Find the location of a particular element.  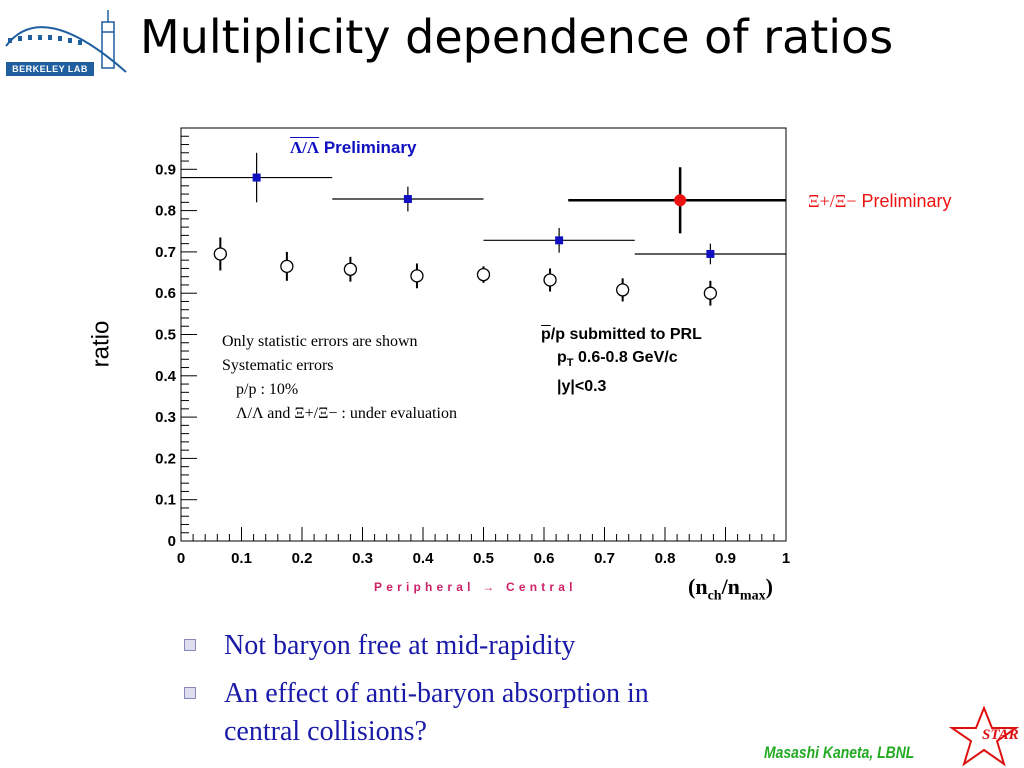

note-line-3: p/p : 10% is located at coordinates (267, 389).